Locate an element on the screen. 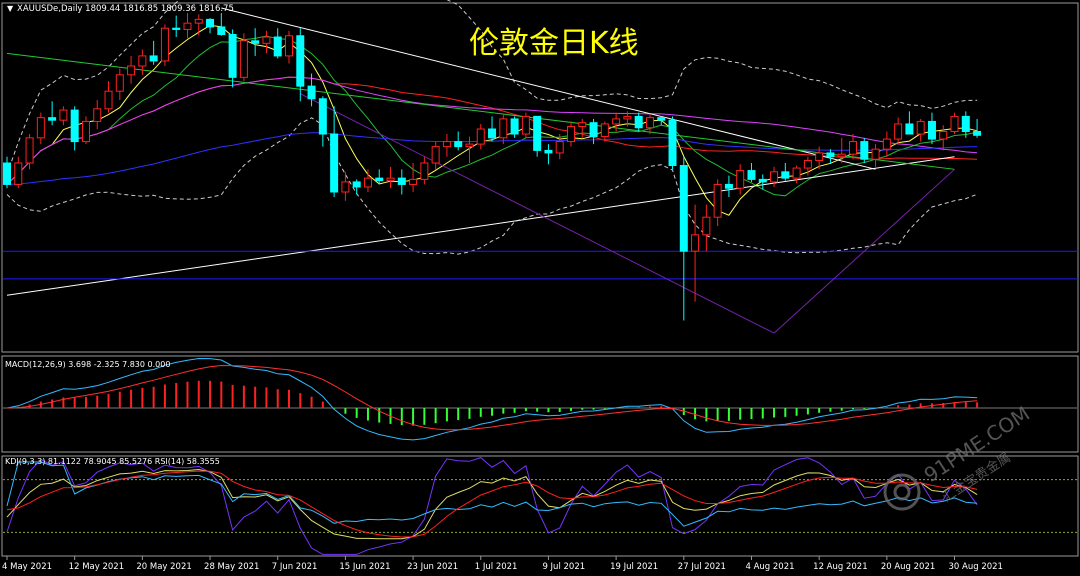  kdj-k-line is located at coordinates (492, 504).